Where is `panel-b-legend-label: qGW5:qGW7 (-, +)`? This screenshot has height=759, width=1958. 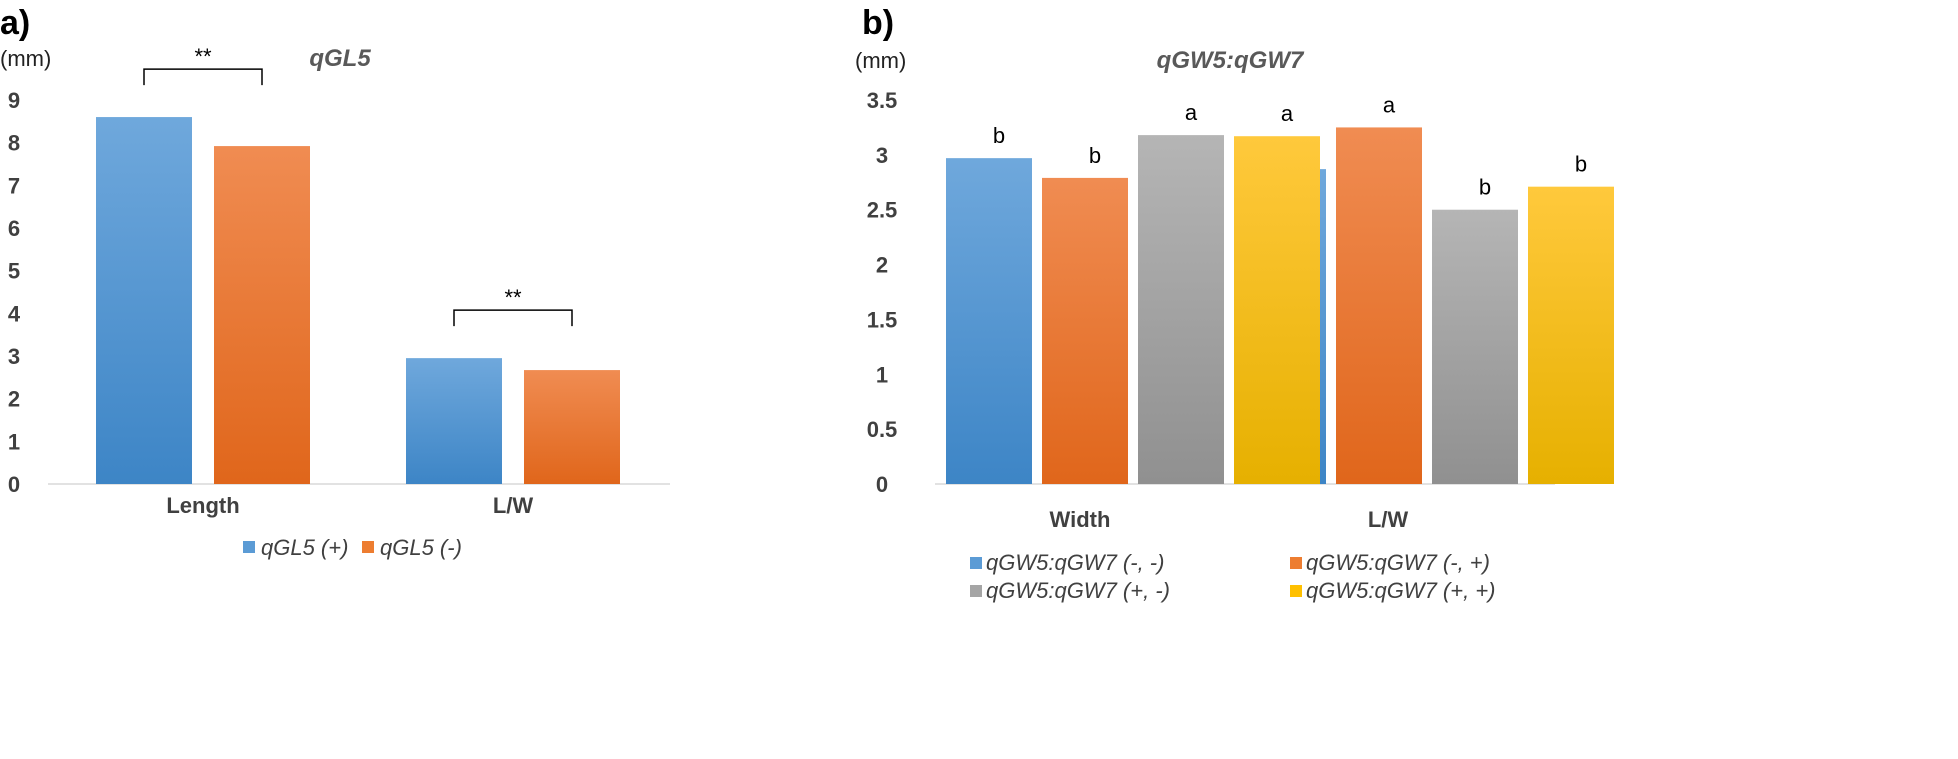 panel-b-legend-label: qGW5:qGW7 (-, +) is located at coordinates (1398, 562).